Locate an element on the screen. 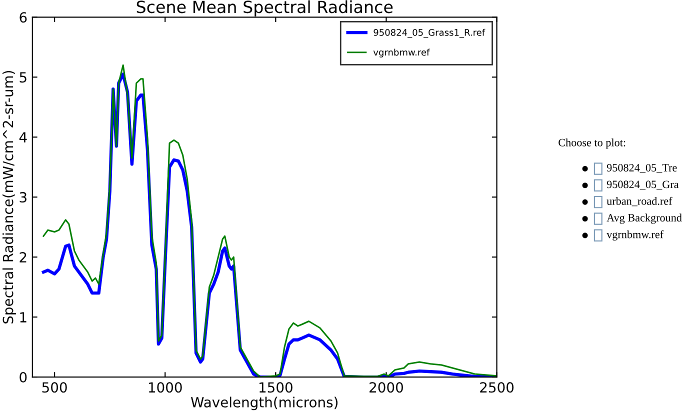 This screenshot has width=690, height=418. x-tick-label: 2000 is located at coordinates (386, 387).